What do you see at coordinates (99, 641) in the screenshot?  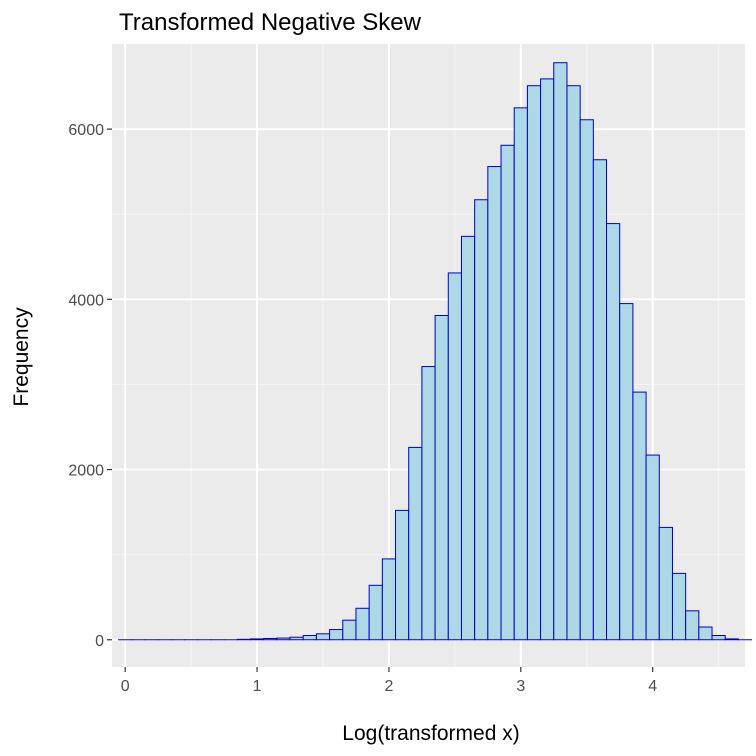 I see `y-tick-label: 0` at bounding box center [99, 641].